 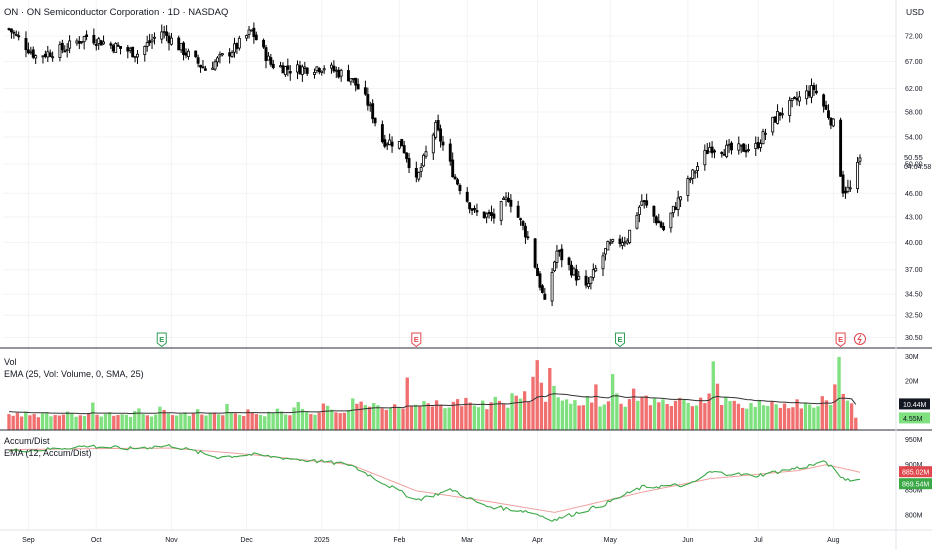 What do you see at coordinates (860, 339) in the screenshot?
I see `dividend-marker` at bounding box center [860, 339].